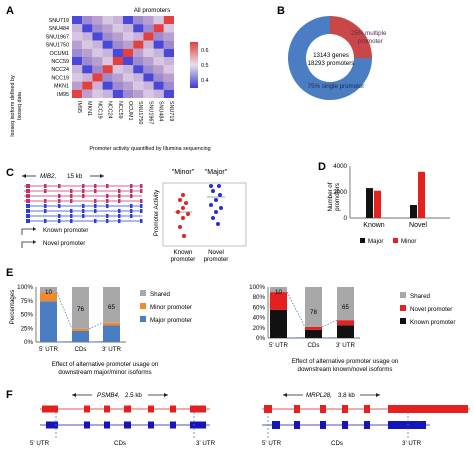 This screenshot has height=453, width=474. I want to click on heatmap-row-label: IM95, so click(63, 95).